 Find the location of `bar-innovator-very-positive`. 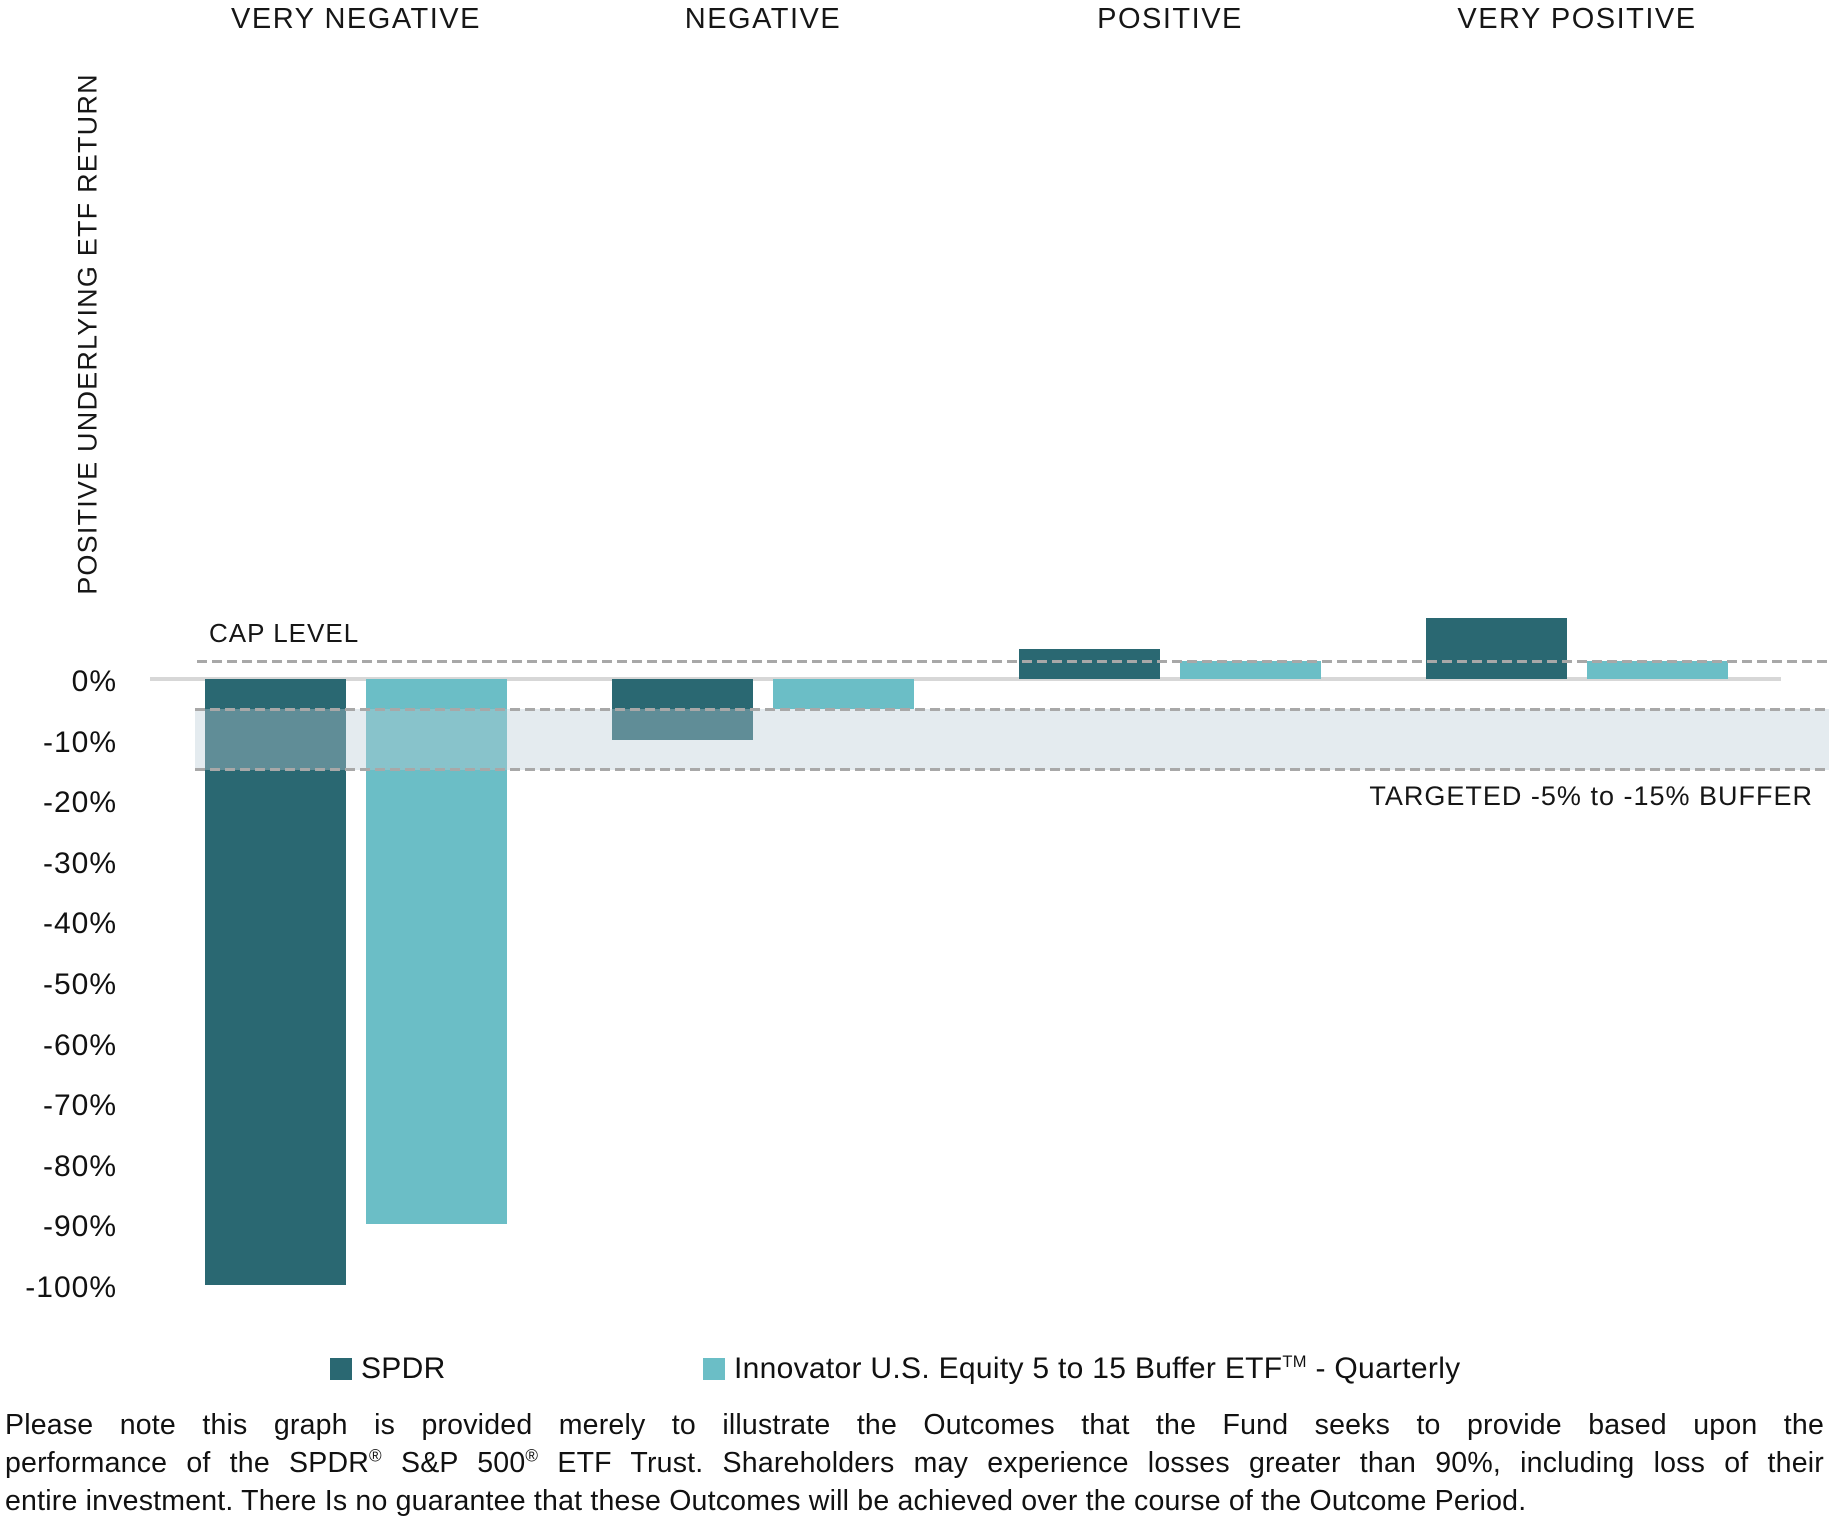

bar-innovator-very-positive is located at coordinates (1657, 669).